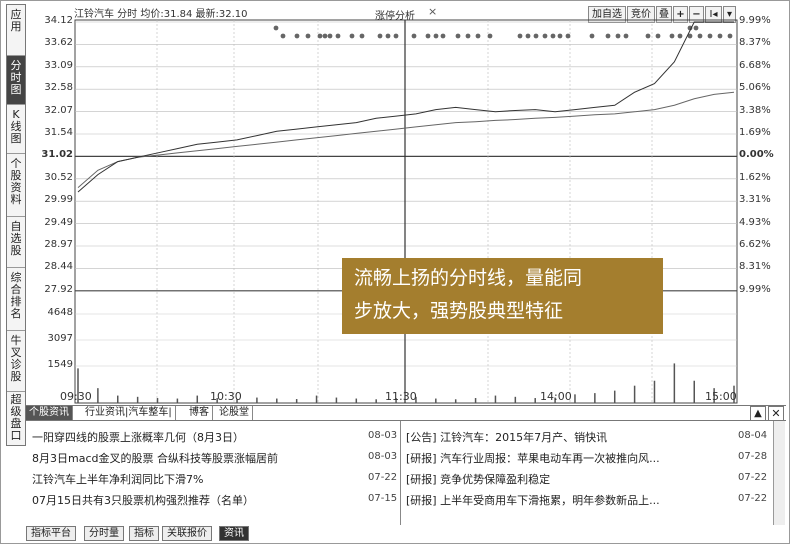 This screenshot has height=544, width=790. What do you see at coordinates (16, 238) in the screenshot?
I see `vtab-watchlist-label: 自选股` at bounding box center [16, 238].